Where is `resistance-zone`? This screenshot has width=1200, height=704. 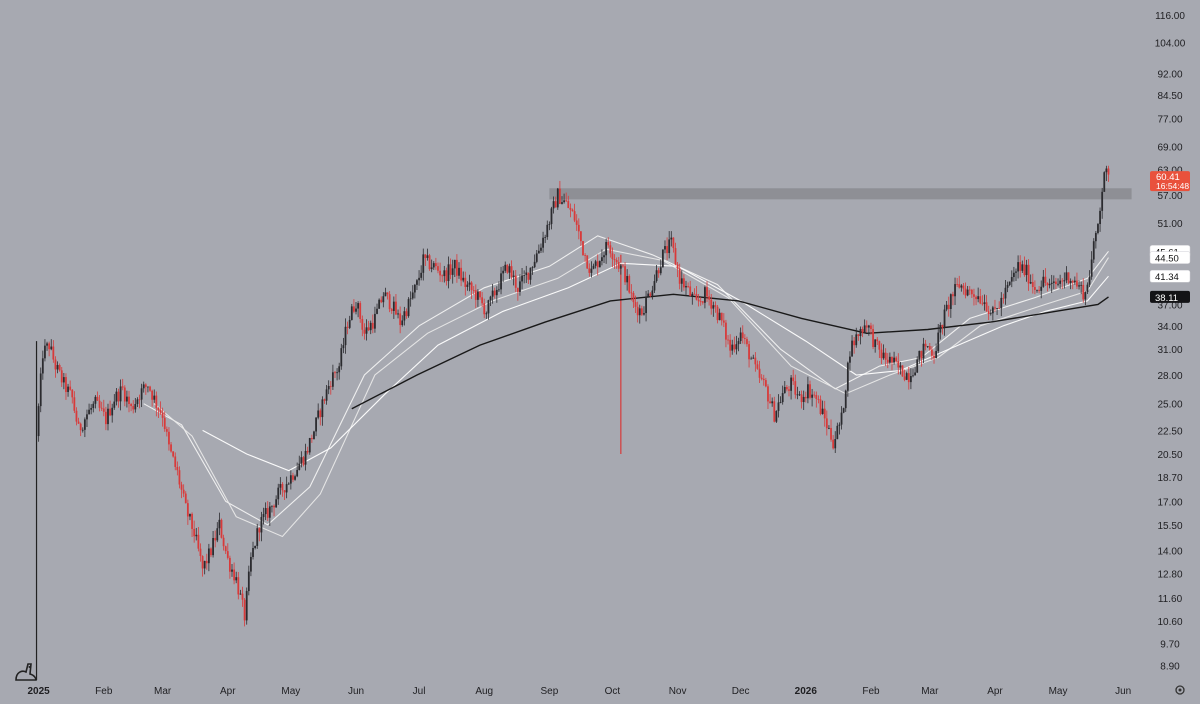
resistance-zone is located at coordinates (840, 194).